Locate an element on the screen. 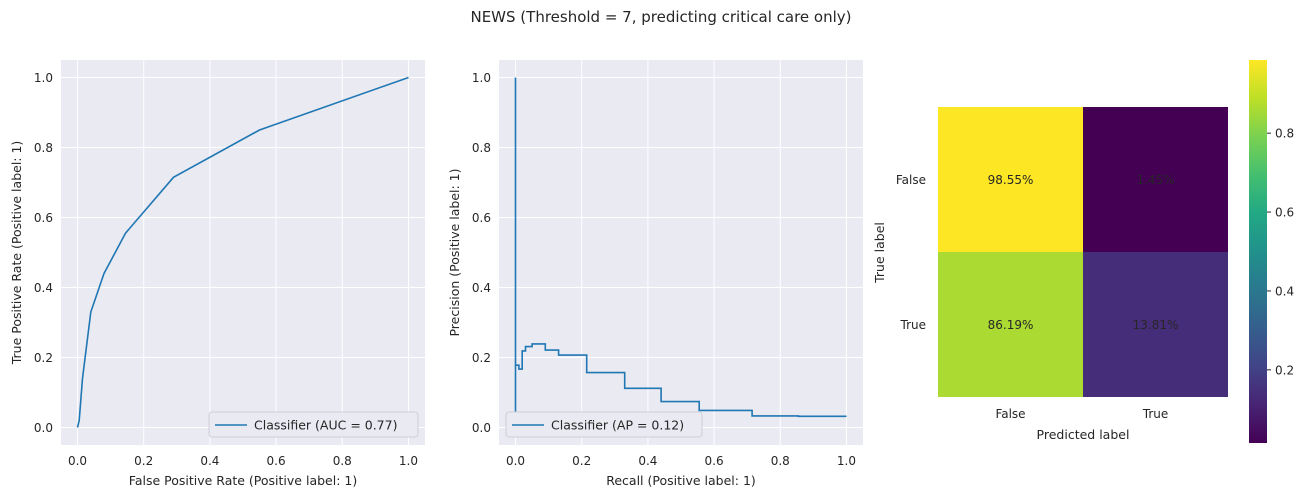 This screenshot has height=498, width=1307. pr-x-axis-label: Recall (Positive label: 1) is located at coordinates (681, 480).